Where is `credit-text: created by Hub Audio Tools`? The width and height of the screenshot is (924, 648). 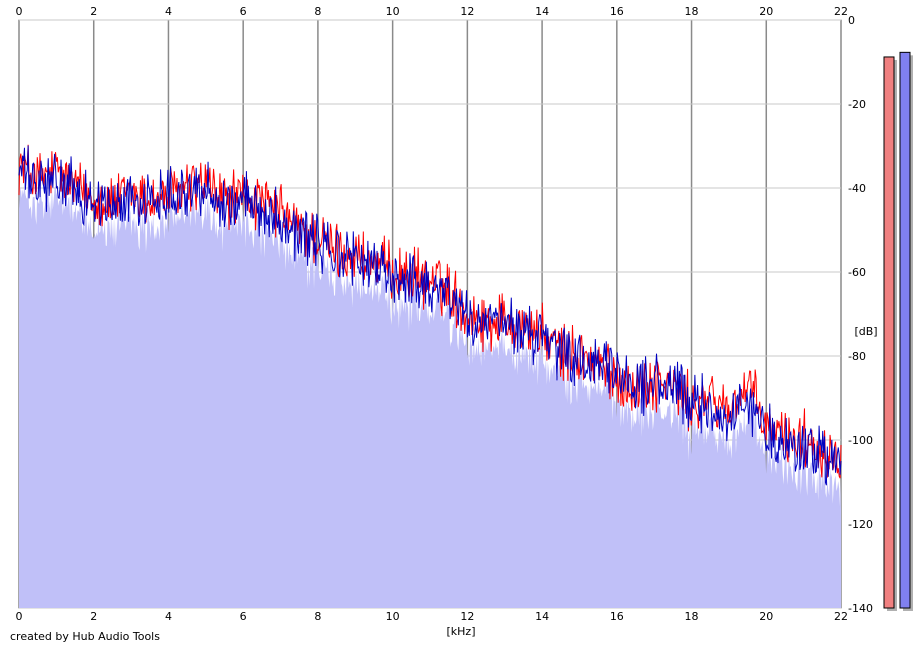 credit-text: created by Hub Audio Tools is located at coordinates (85, 636).